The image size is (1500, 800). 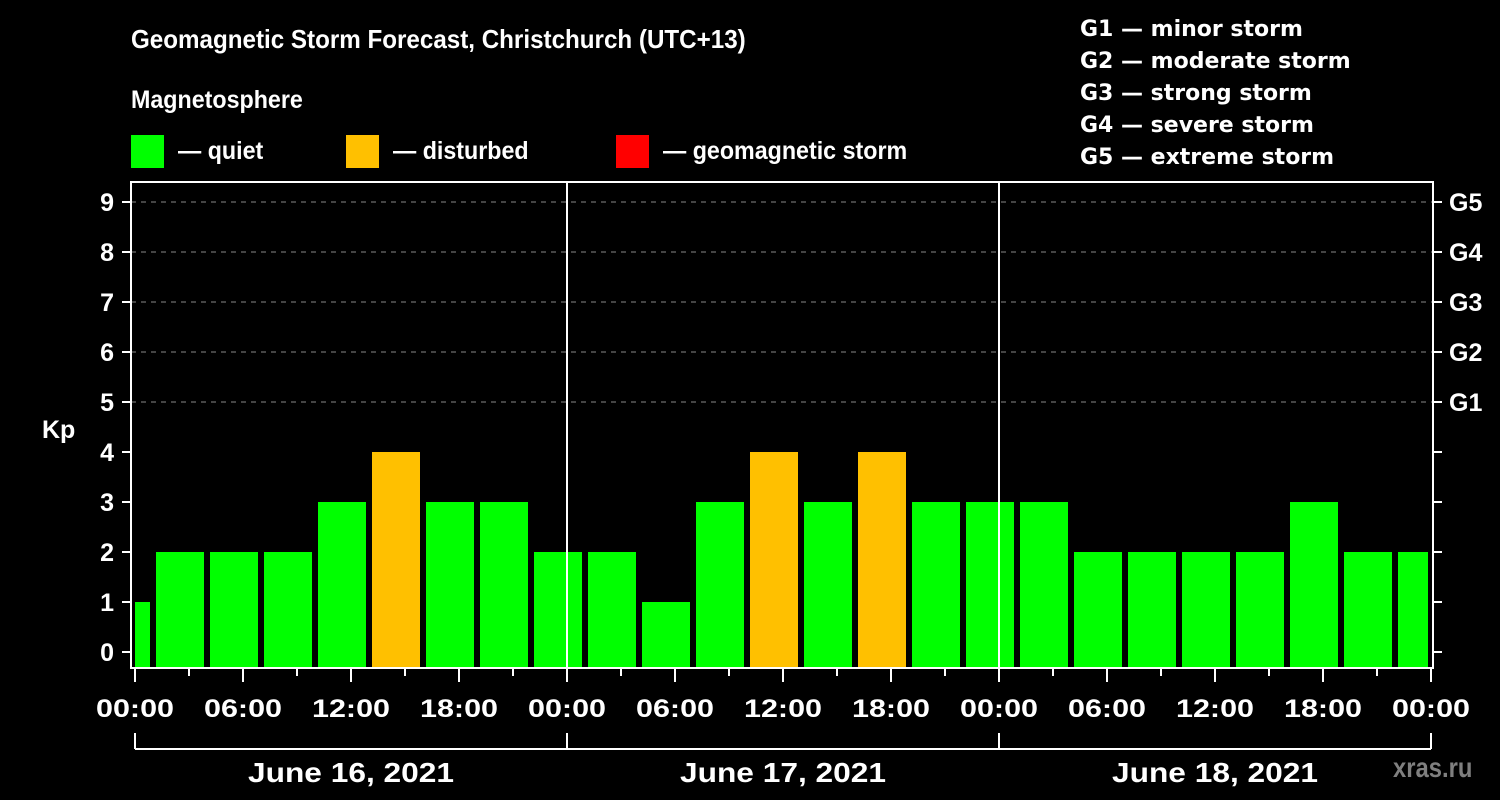 What do you see at coordinates (217, 100) in the screenshot?
I see `legend-heading: Magnetosphere` at bounding box center [217, 100].